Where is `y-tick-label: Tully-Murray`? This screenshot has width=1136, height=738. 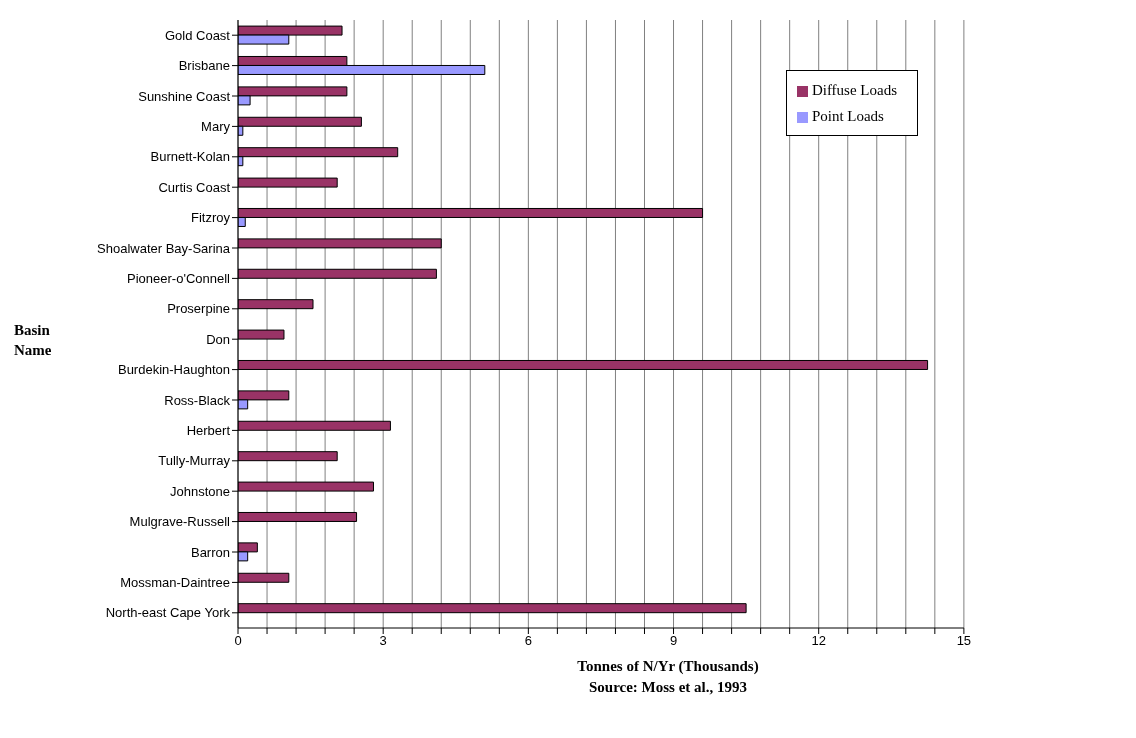 y-tick-label: Tully-Murray is located at coordinates (194, 461).